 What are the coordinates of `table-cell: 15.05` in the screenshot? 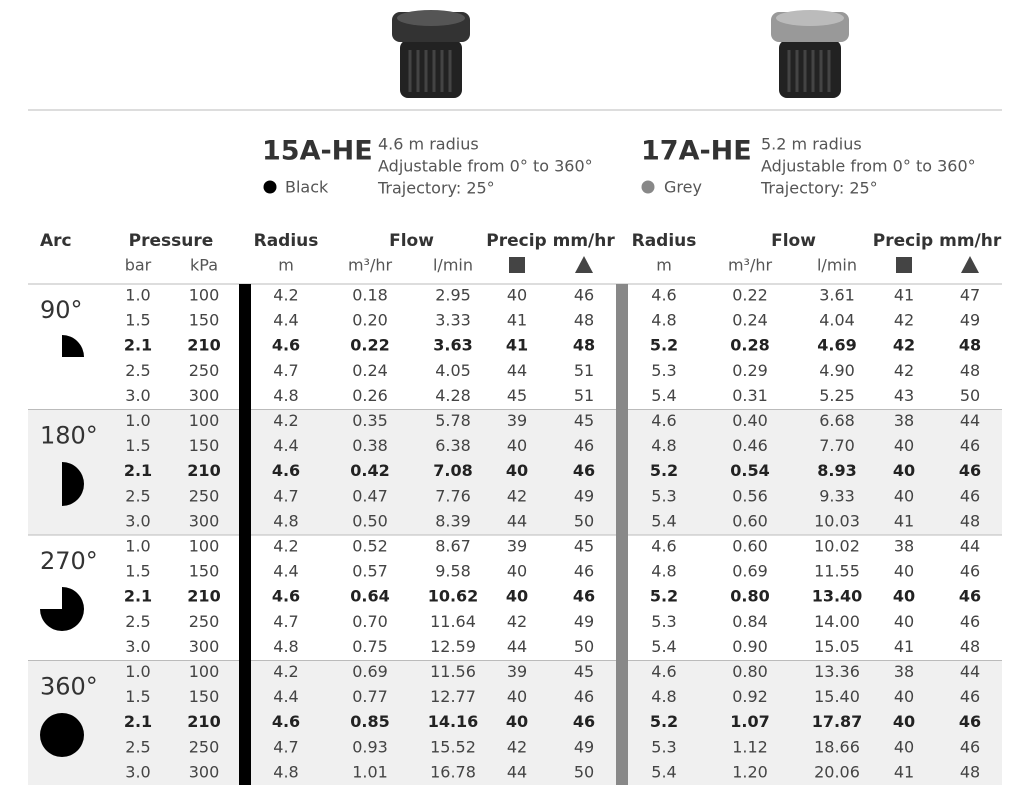 It's located at (837, 646).